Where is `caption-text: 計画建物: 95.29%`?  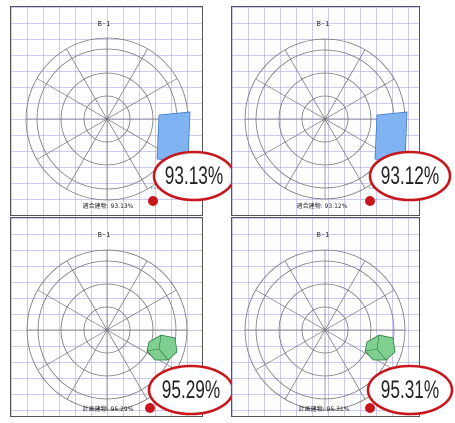 caption-text: 計画建物: 95.29% is located at coordinates (108, 409).